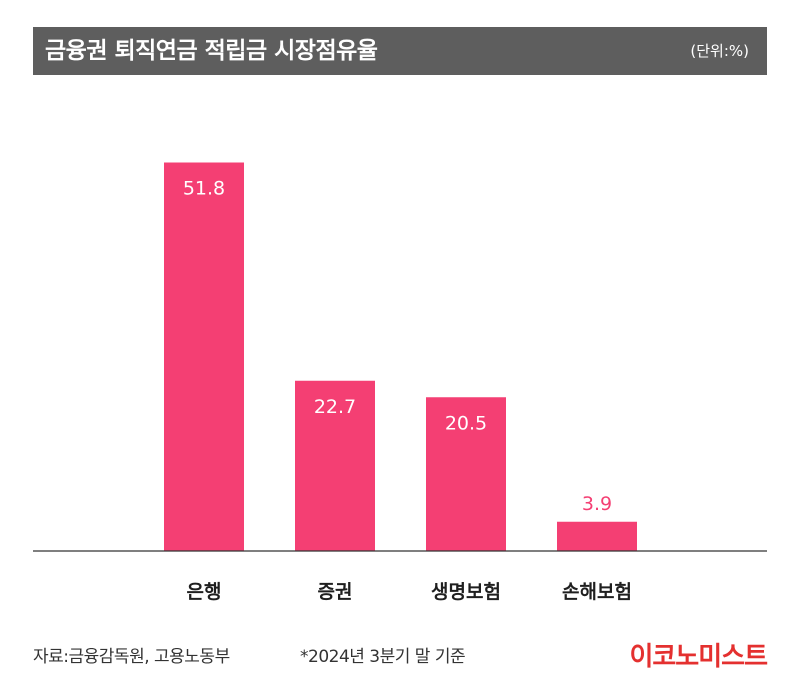 The width and height of the screenshot is (800, 697). I want to click on value-label-3: 20.5, so click(466, 423).